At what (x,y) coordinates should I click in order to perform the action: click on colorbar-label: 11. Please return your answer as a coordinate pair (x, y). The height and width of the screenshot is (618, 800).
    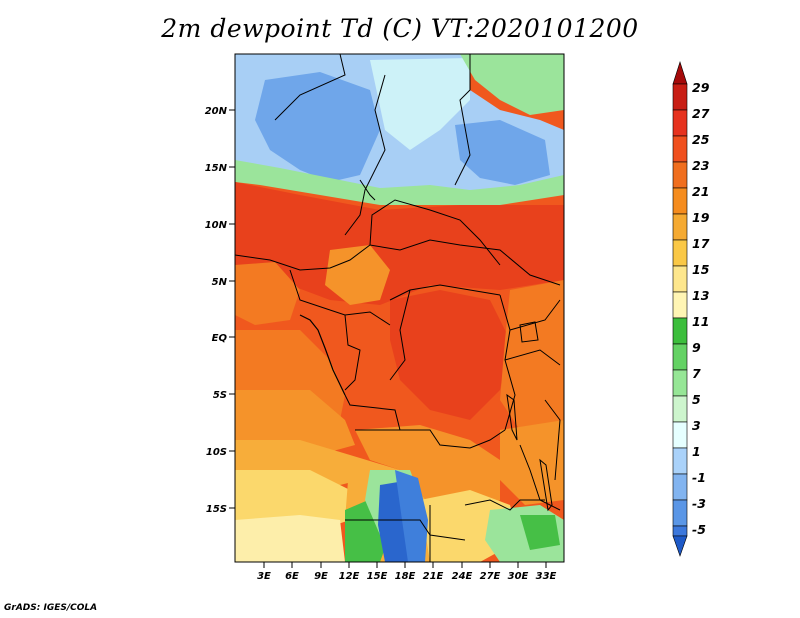
    Looking at the image, I should click on (700, 321).